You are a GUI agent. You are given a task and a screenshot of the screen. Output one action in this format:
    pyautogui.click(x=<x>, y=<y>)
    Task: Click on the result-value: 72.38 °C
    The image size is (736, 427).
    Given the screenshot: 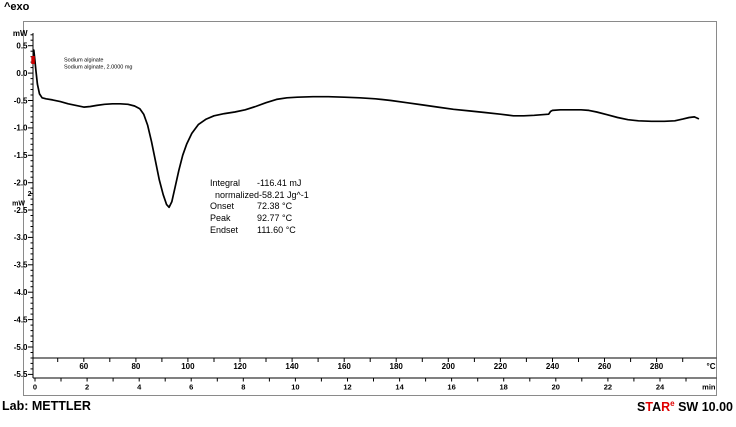 What is the action you would take?
    pyautogui.click(x=275, y=206)
    